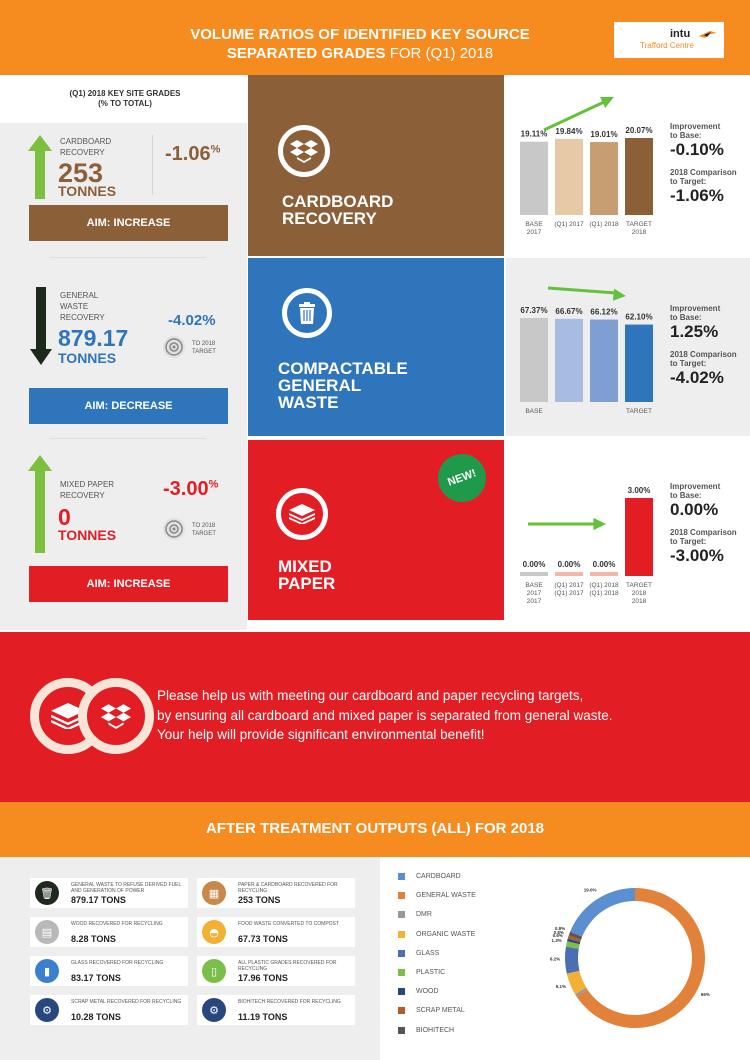 The image size is (750, 1060). What do you see at coordinates (376, 347) in the screenshot?
I see `general-waste-panel: COMPACTABLE GENERAL WASTE` at bounding box center [376, 347].